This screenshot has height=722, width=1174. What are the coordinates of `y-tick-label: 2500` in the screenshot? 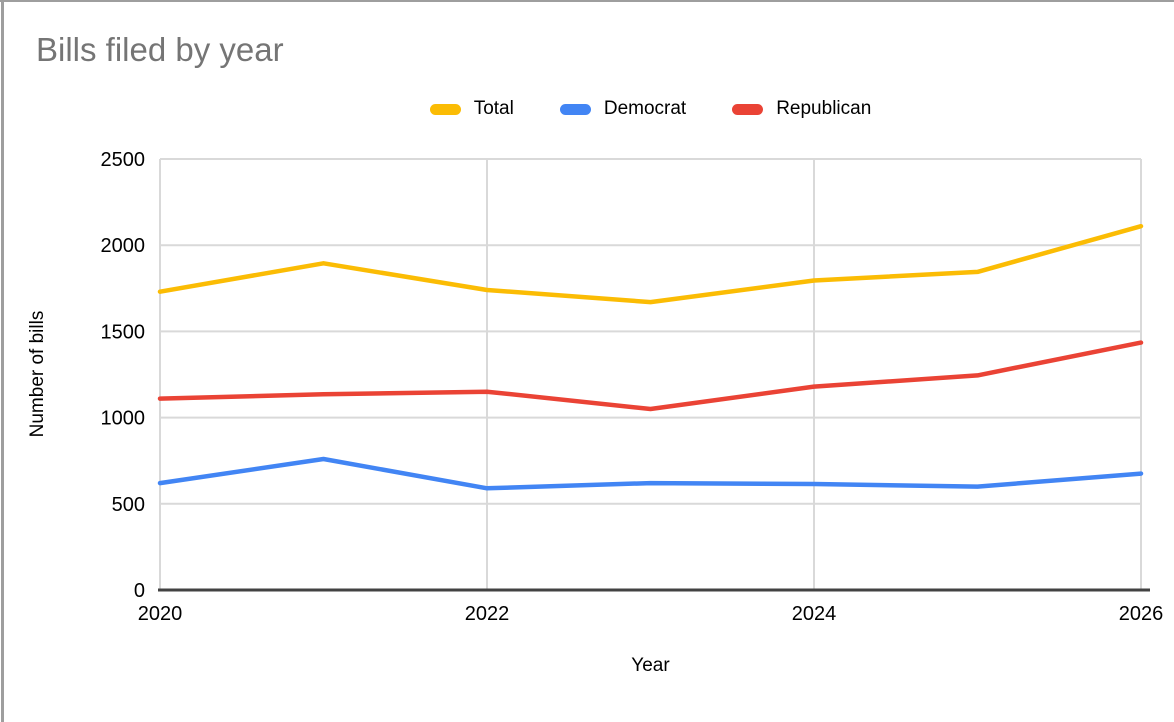 It's located at (123, 160).